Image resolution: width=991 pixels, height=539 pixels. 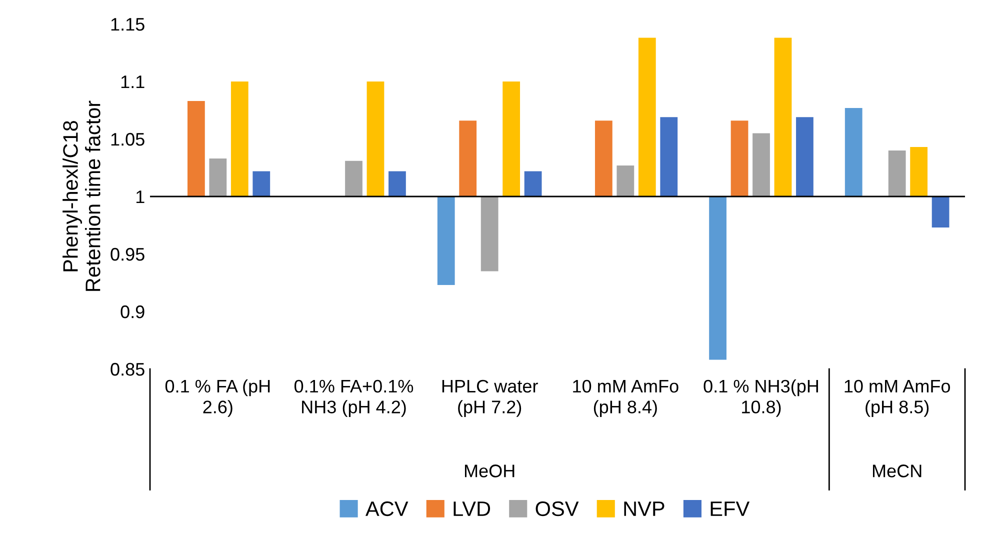 What do you see at coordinates (625, 398) in the screenshot?
I see `x-tick-label: 10 mM AmFo (pH 8.4)` at bounding box center [625, 398].